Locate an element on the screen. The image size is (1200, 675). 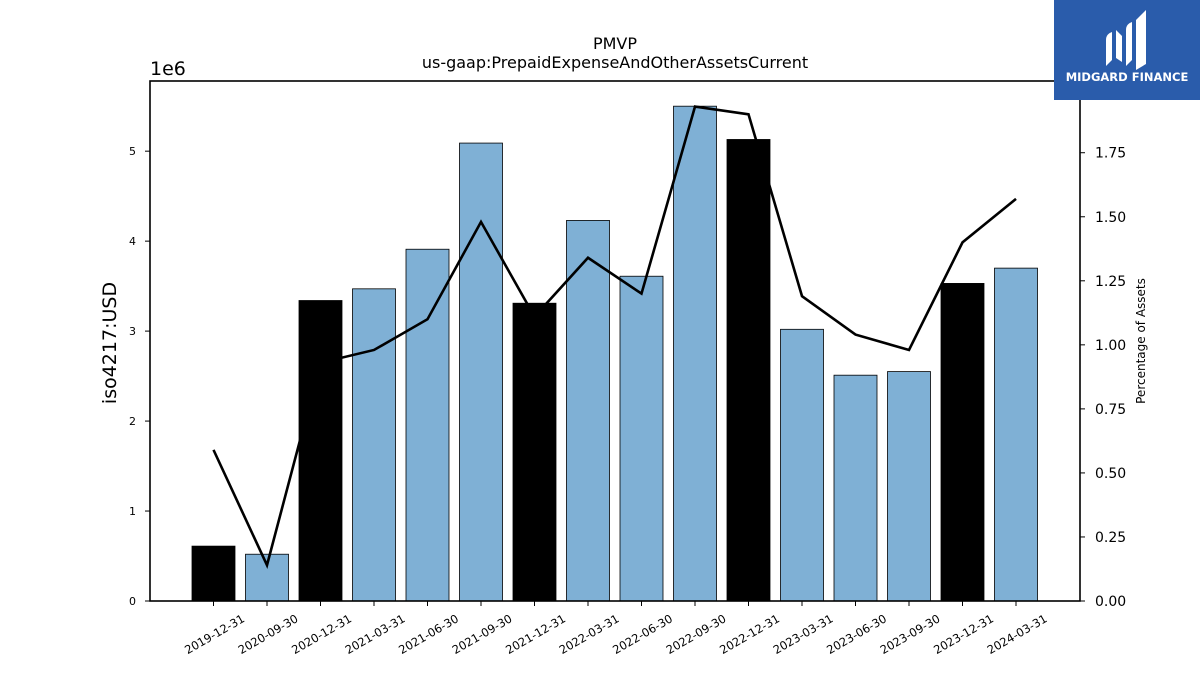
x-tick-label: 2022-09-30 is located at coordinates (696, 634).